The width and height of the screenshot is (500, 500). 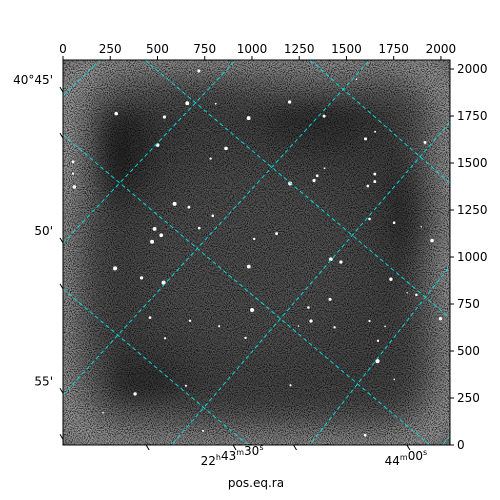 I want to click on x-top-tick-label: 2000, so click(x=441, y=49).